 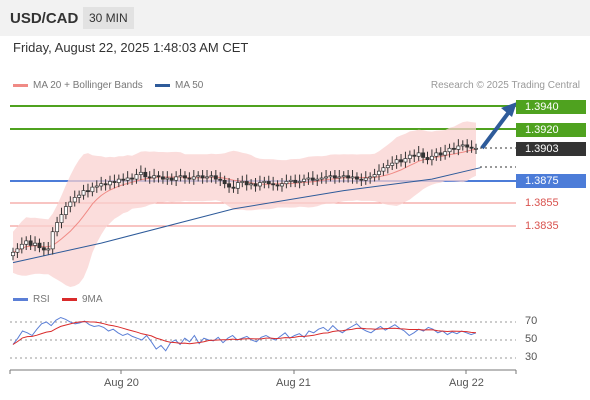 I want to click on ma50-label: MA 50, so click(x=189, y=85).